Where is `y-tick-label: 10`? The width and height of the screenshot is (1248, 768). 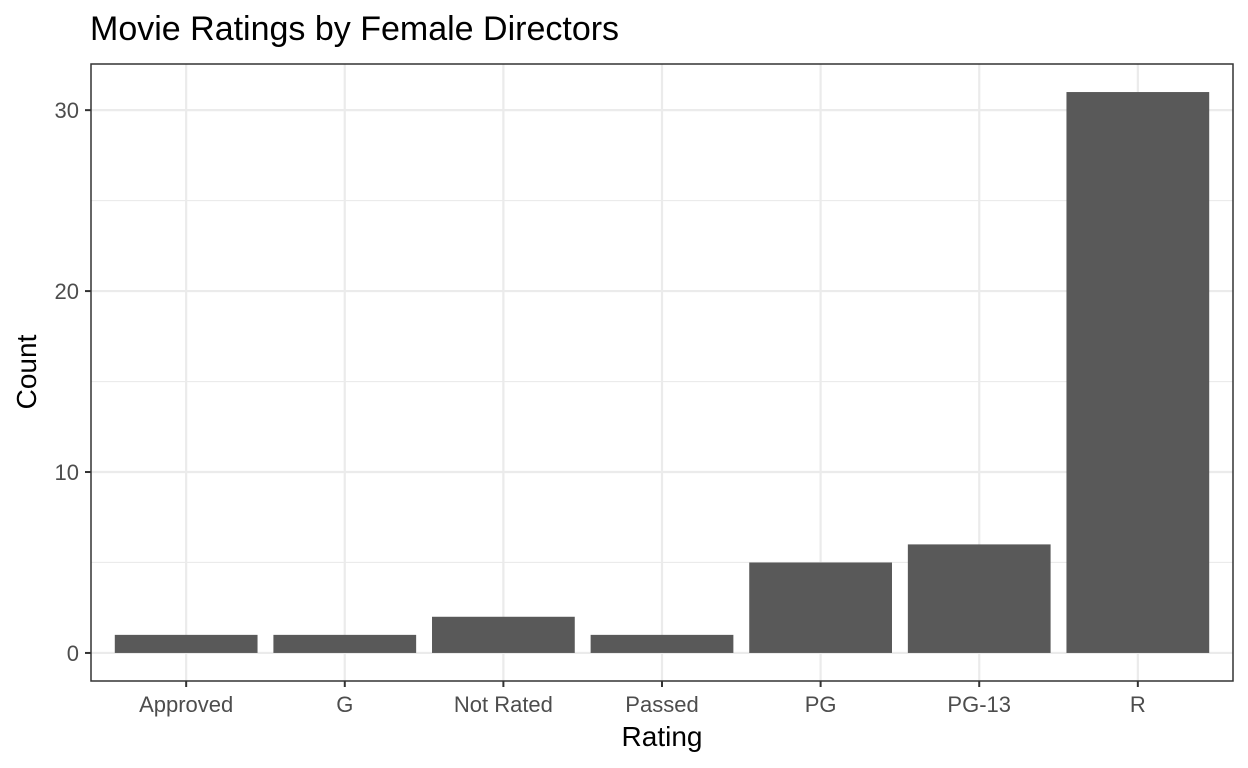
y-tick-label: 10 is located at coordinates (67, 472).